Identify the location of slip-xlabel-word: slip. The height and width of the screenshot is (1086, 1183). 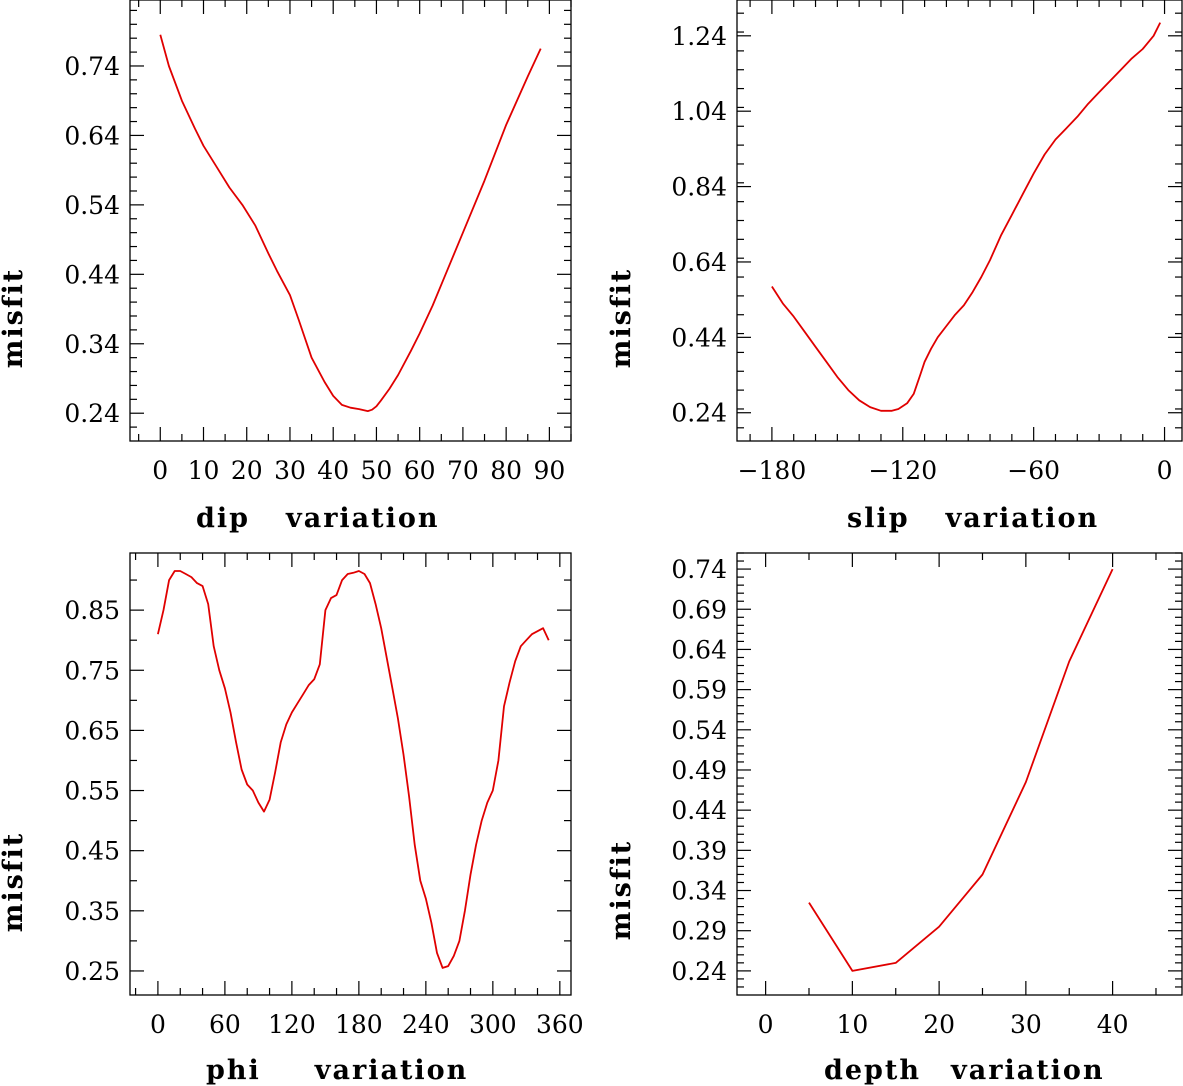
(878, 518).